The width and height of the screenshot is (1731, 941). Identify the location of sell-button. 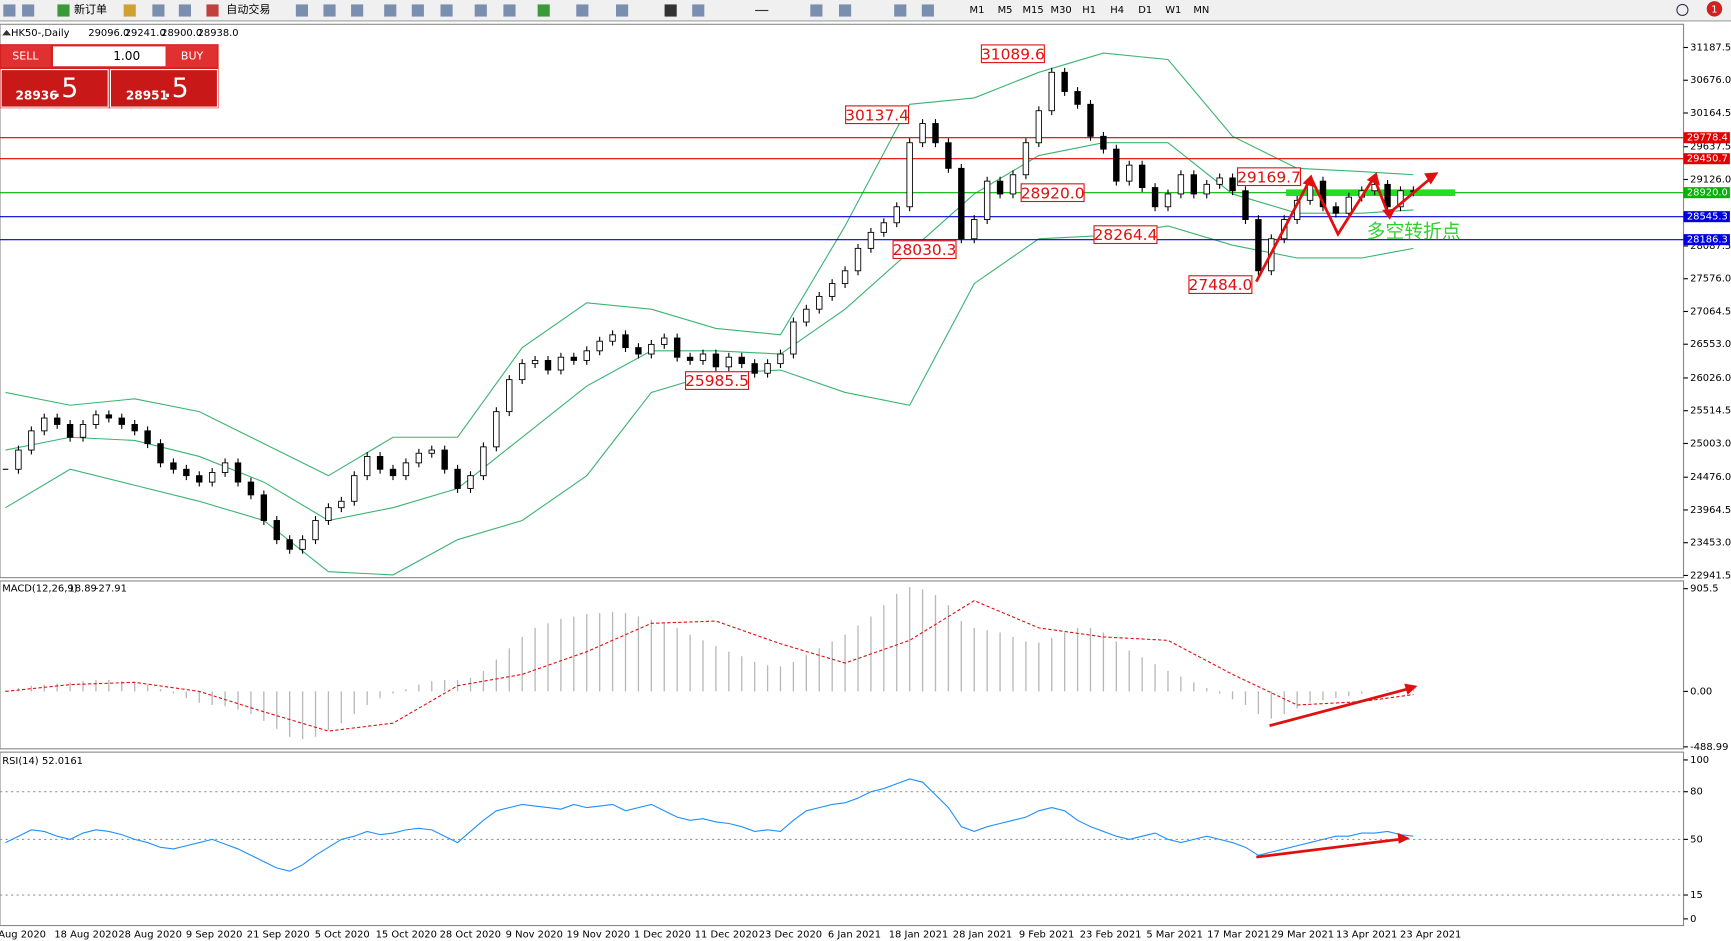
(26, 56).